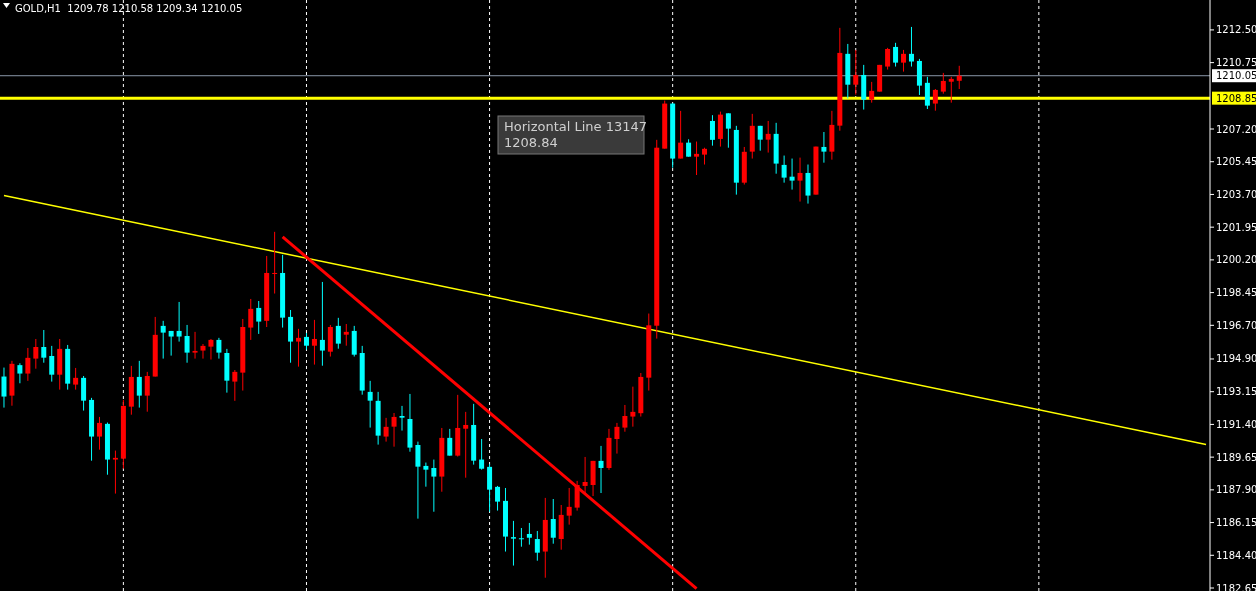  Describe the element at coordinates (129, 8) in the screenshot. I see `chart-title: GOLD,H1 1209.78 1210.58 1209.34 1210.05` at that location.